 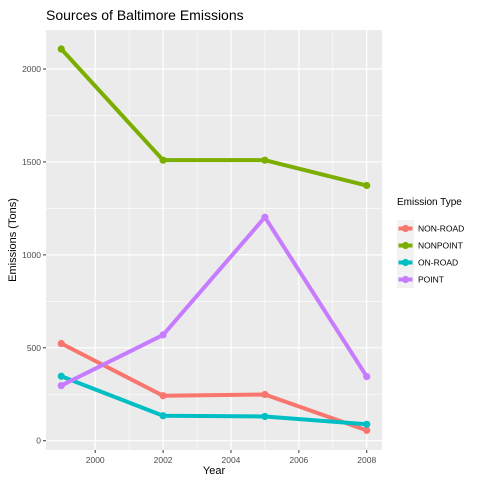 I want to click on x-tick-label: 2000, so click(x=95, y=460).